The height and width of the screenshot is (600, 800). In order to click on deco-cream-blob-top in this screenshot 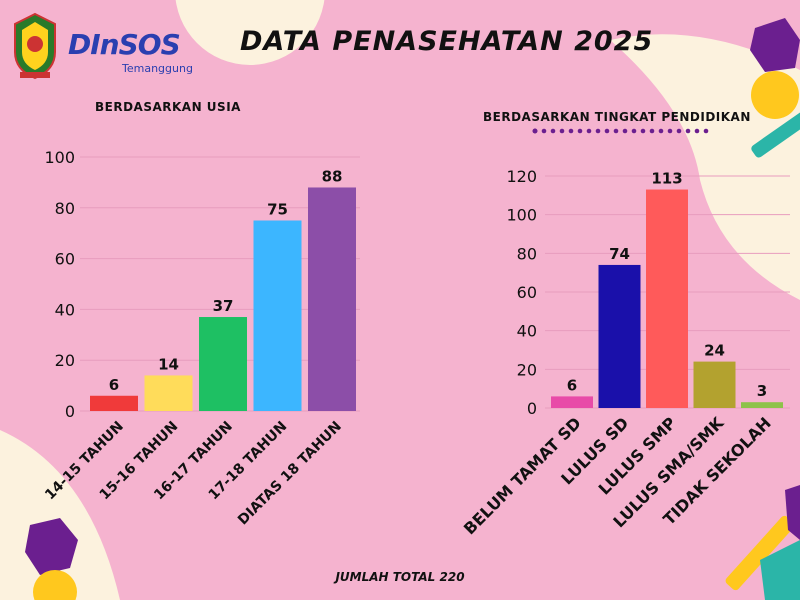, I will do `click(250, 32)`.